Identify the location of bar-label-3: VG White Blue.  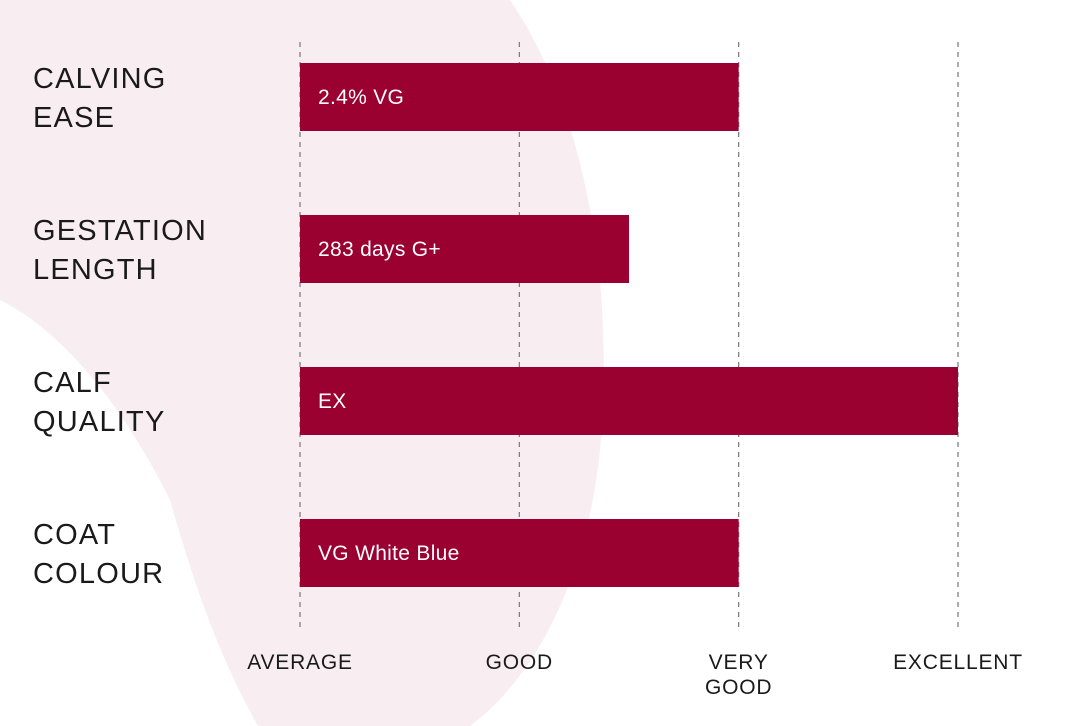
(389, 553).